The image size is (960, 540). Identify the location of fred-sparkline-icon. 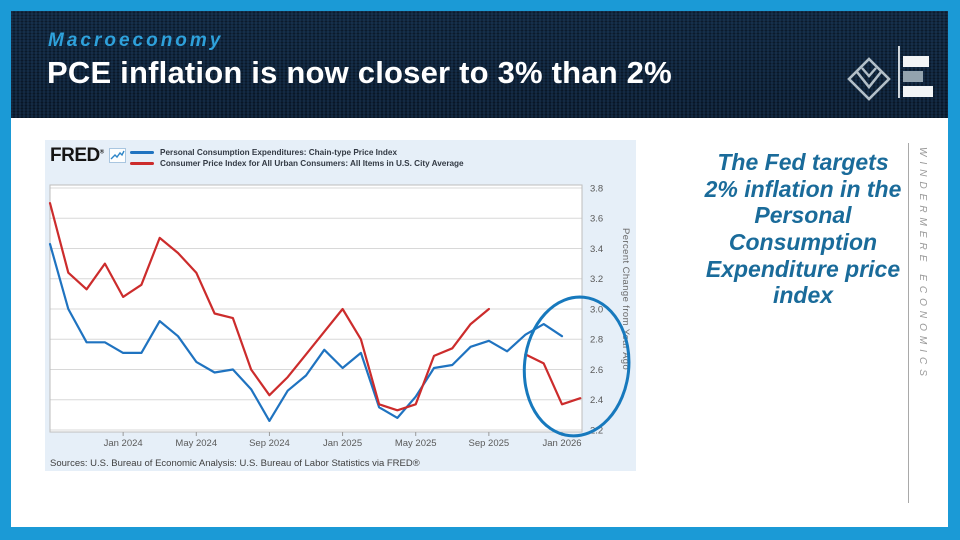
(117, 155).